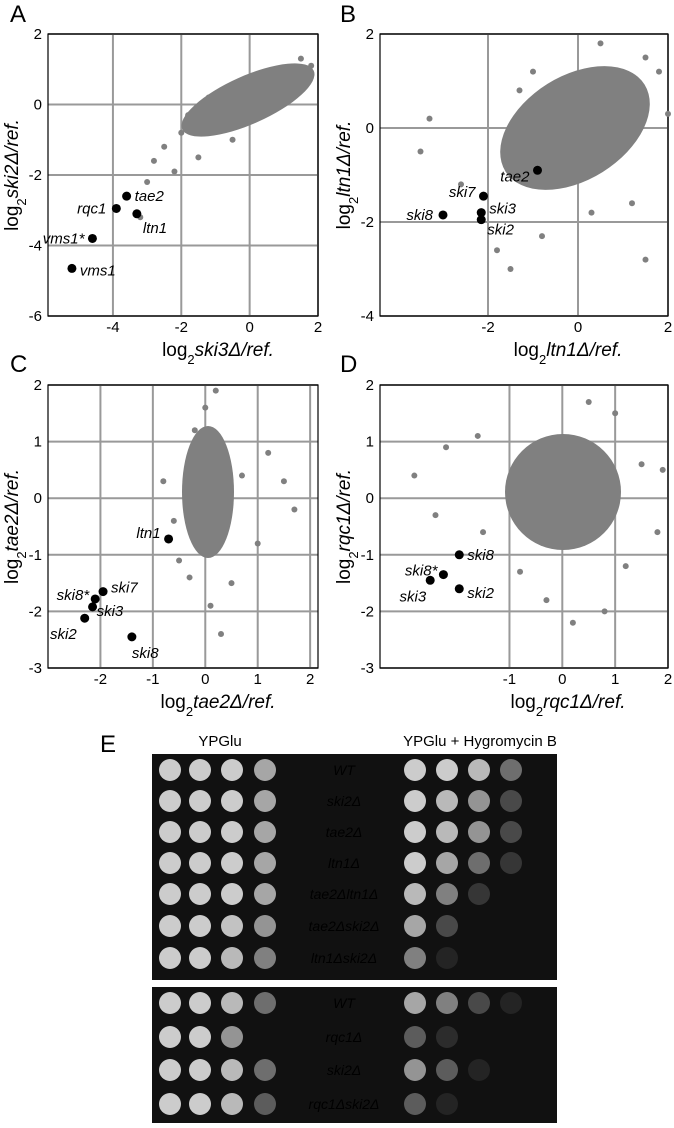 This screenshot has height=1128, width=674. I want to click on strain-label: ltn1Δ, so click(344, 863).